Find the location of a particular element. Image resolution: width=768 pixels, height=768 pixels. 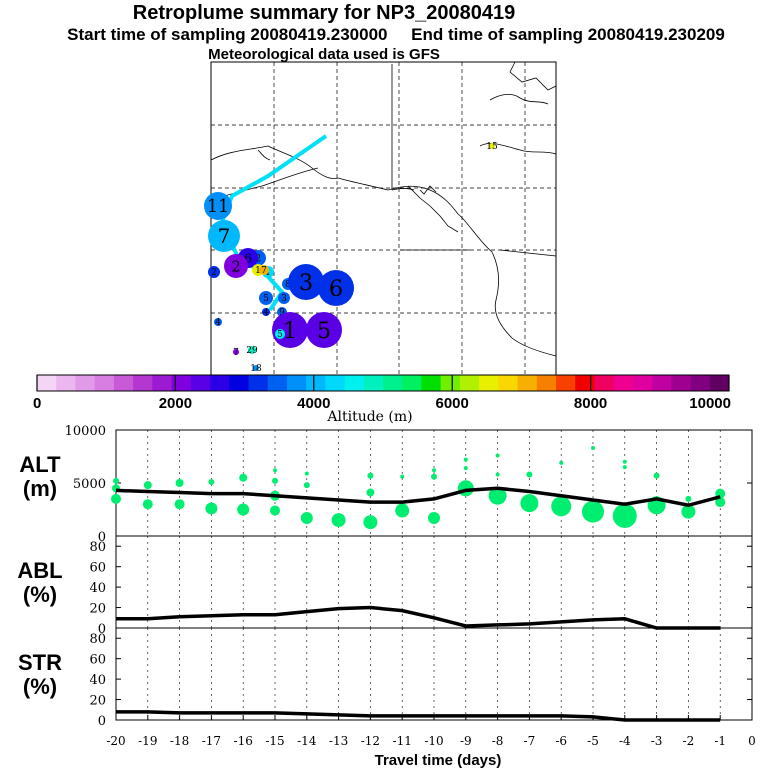

x-tick-label: -9 is located at coordinates (466, 741).